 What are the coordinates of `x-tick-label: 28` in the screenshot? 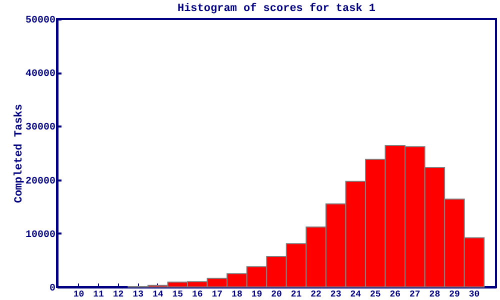 It's located at (434, 295).